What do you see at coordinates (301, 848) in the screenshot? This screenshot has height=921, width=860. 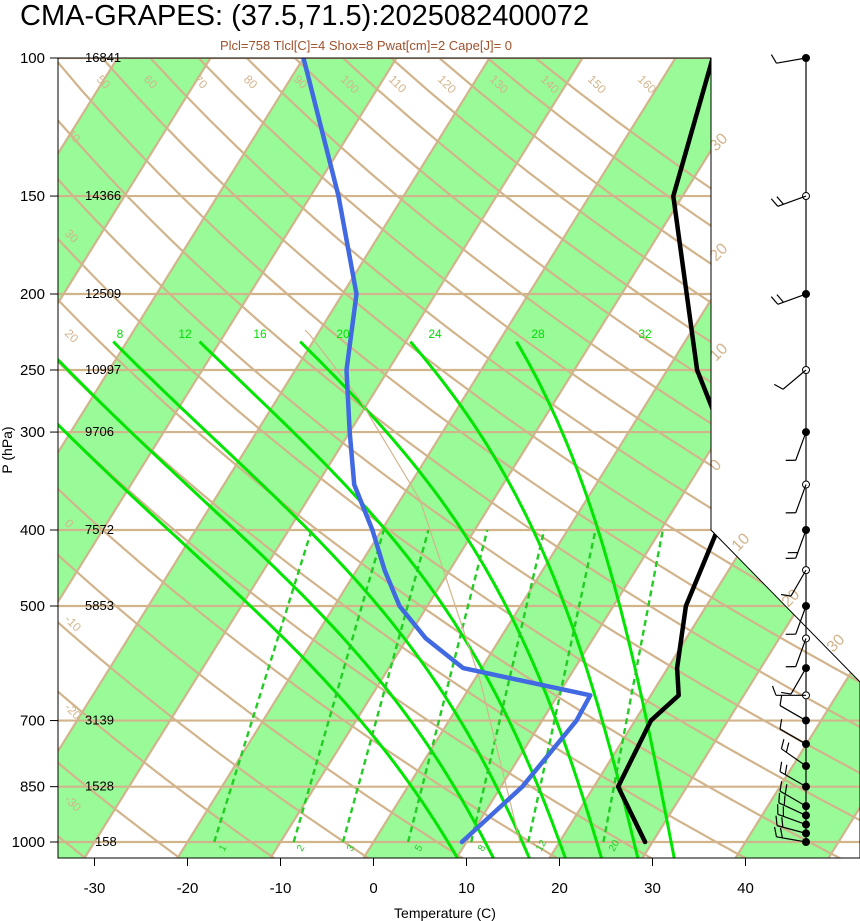 I see `mixing-ratio-label: 2` at bounding box center [301, 848].